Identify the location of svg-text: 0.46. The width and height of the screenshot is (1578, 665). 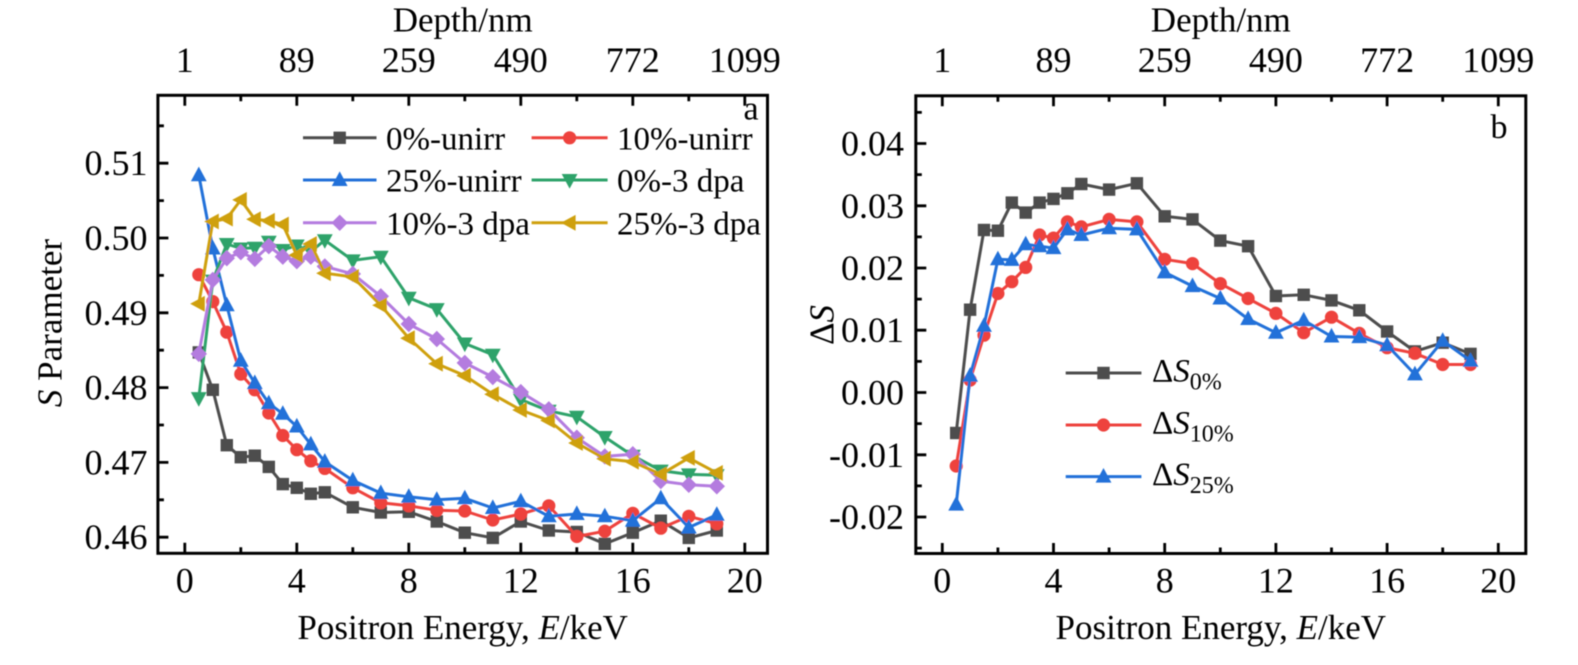
(116, 537).